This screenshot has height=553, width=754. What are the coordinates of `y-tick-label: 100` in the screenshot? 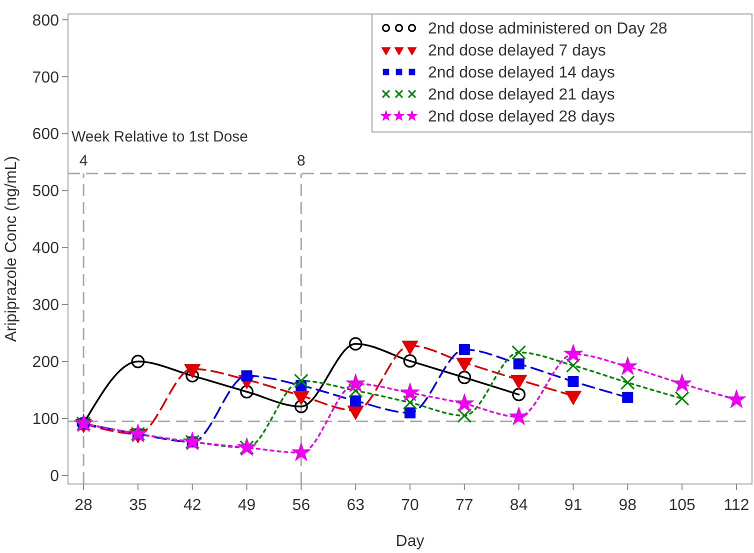 It's located at (46, 419).